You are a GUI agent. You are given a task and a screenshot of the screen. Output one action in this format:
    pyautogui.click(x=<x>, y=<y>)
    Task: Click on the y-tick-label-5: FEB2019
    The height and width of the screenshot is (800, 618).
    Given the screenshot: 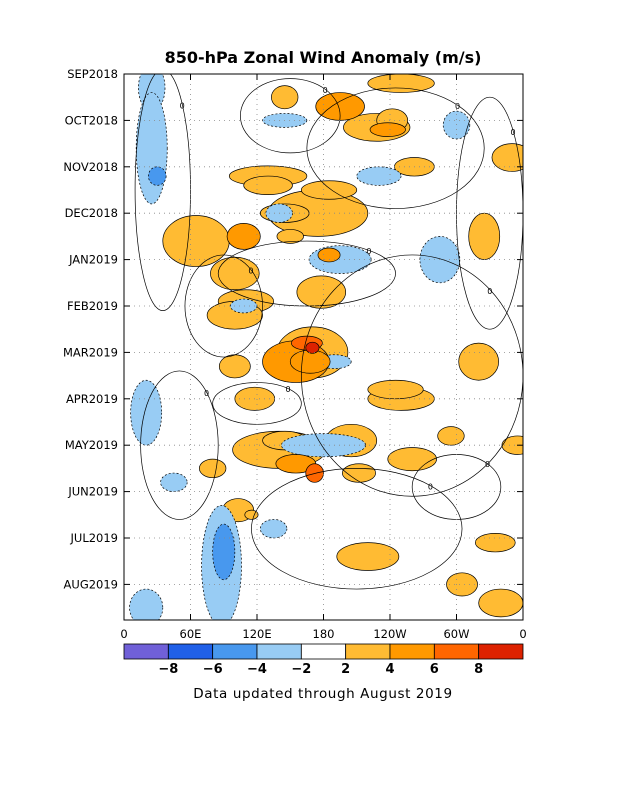 What is the action you would take?
    pyautogui.click(x=92, y=306)
    